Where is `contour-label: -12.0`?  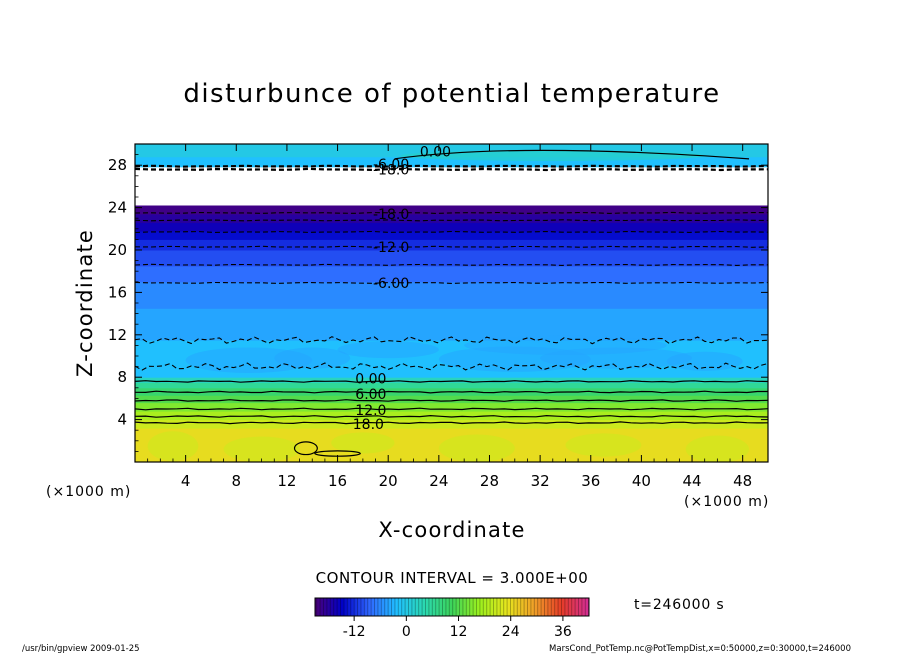
contour-label: -12.0 is located at coordinates (391, 248).